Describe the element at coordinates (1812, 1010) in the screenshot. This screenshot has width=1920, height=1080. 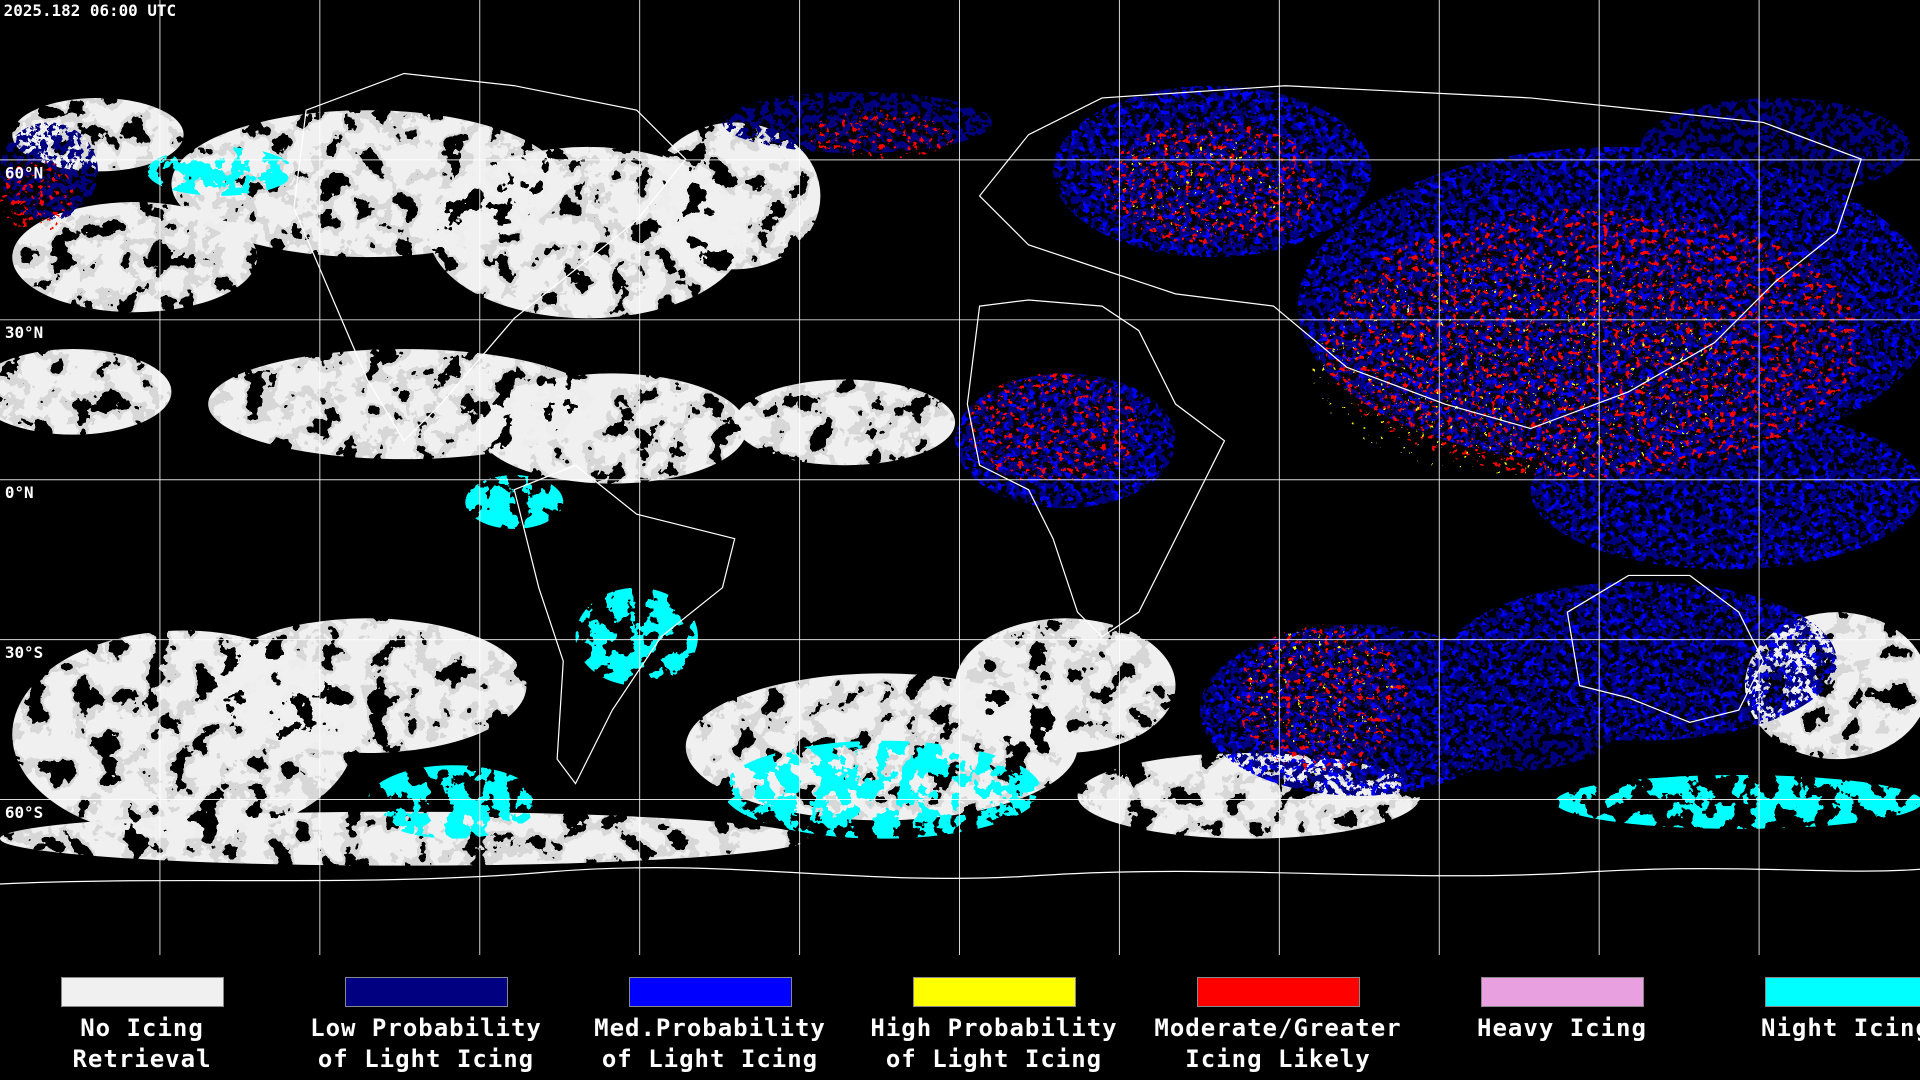
I see `legend-item: Night Icing` at that location.